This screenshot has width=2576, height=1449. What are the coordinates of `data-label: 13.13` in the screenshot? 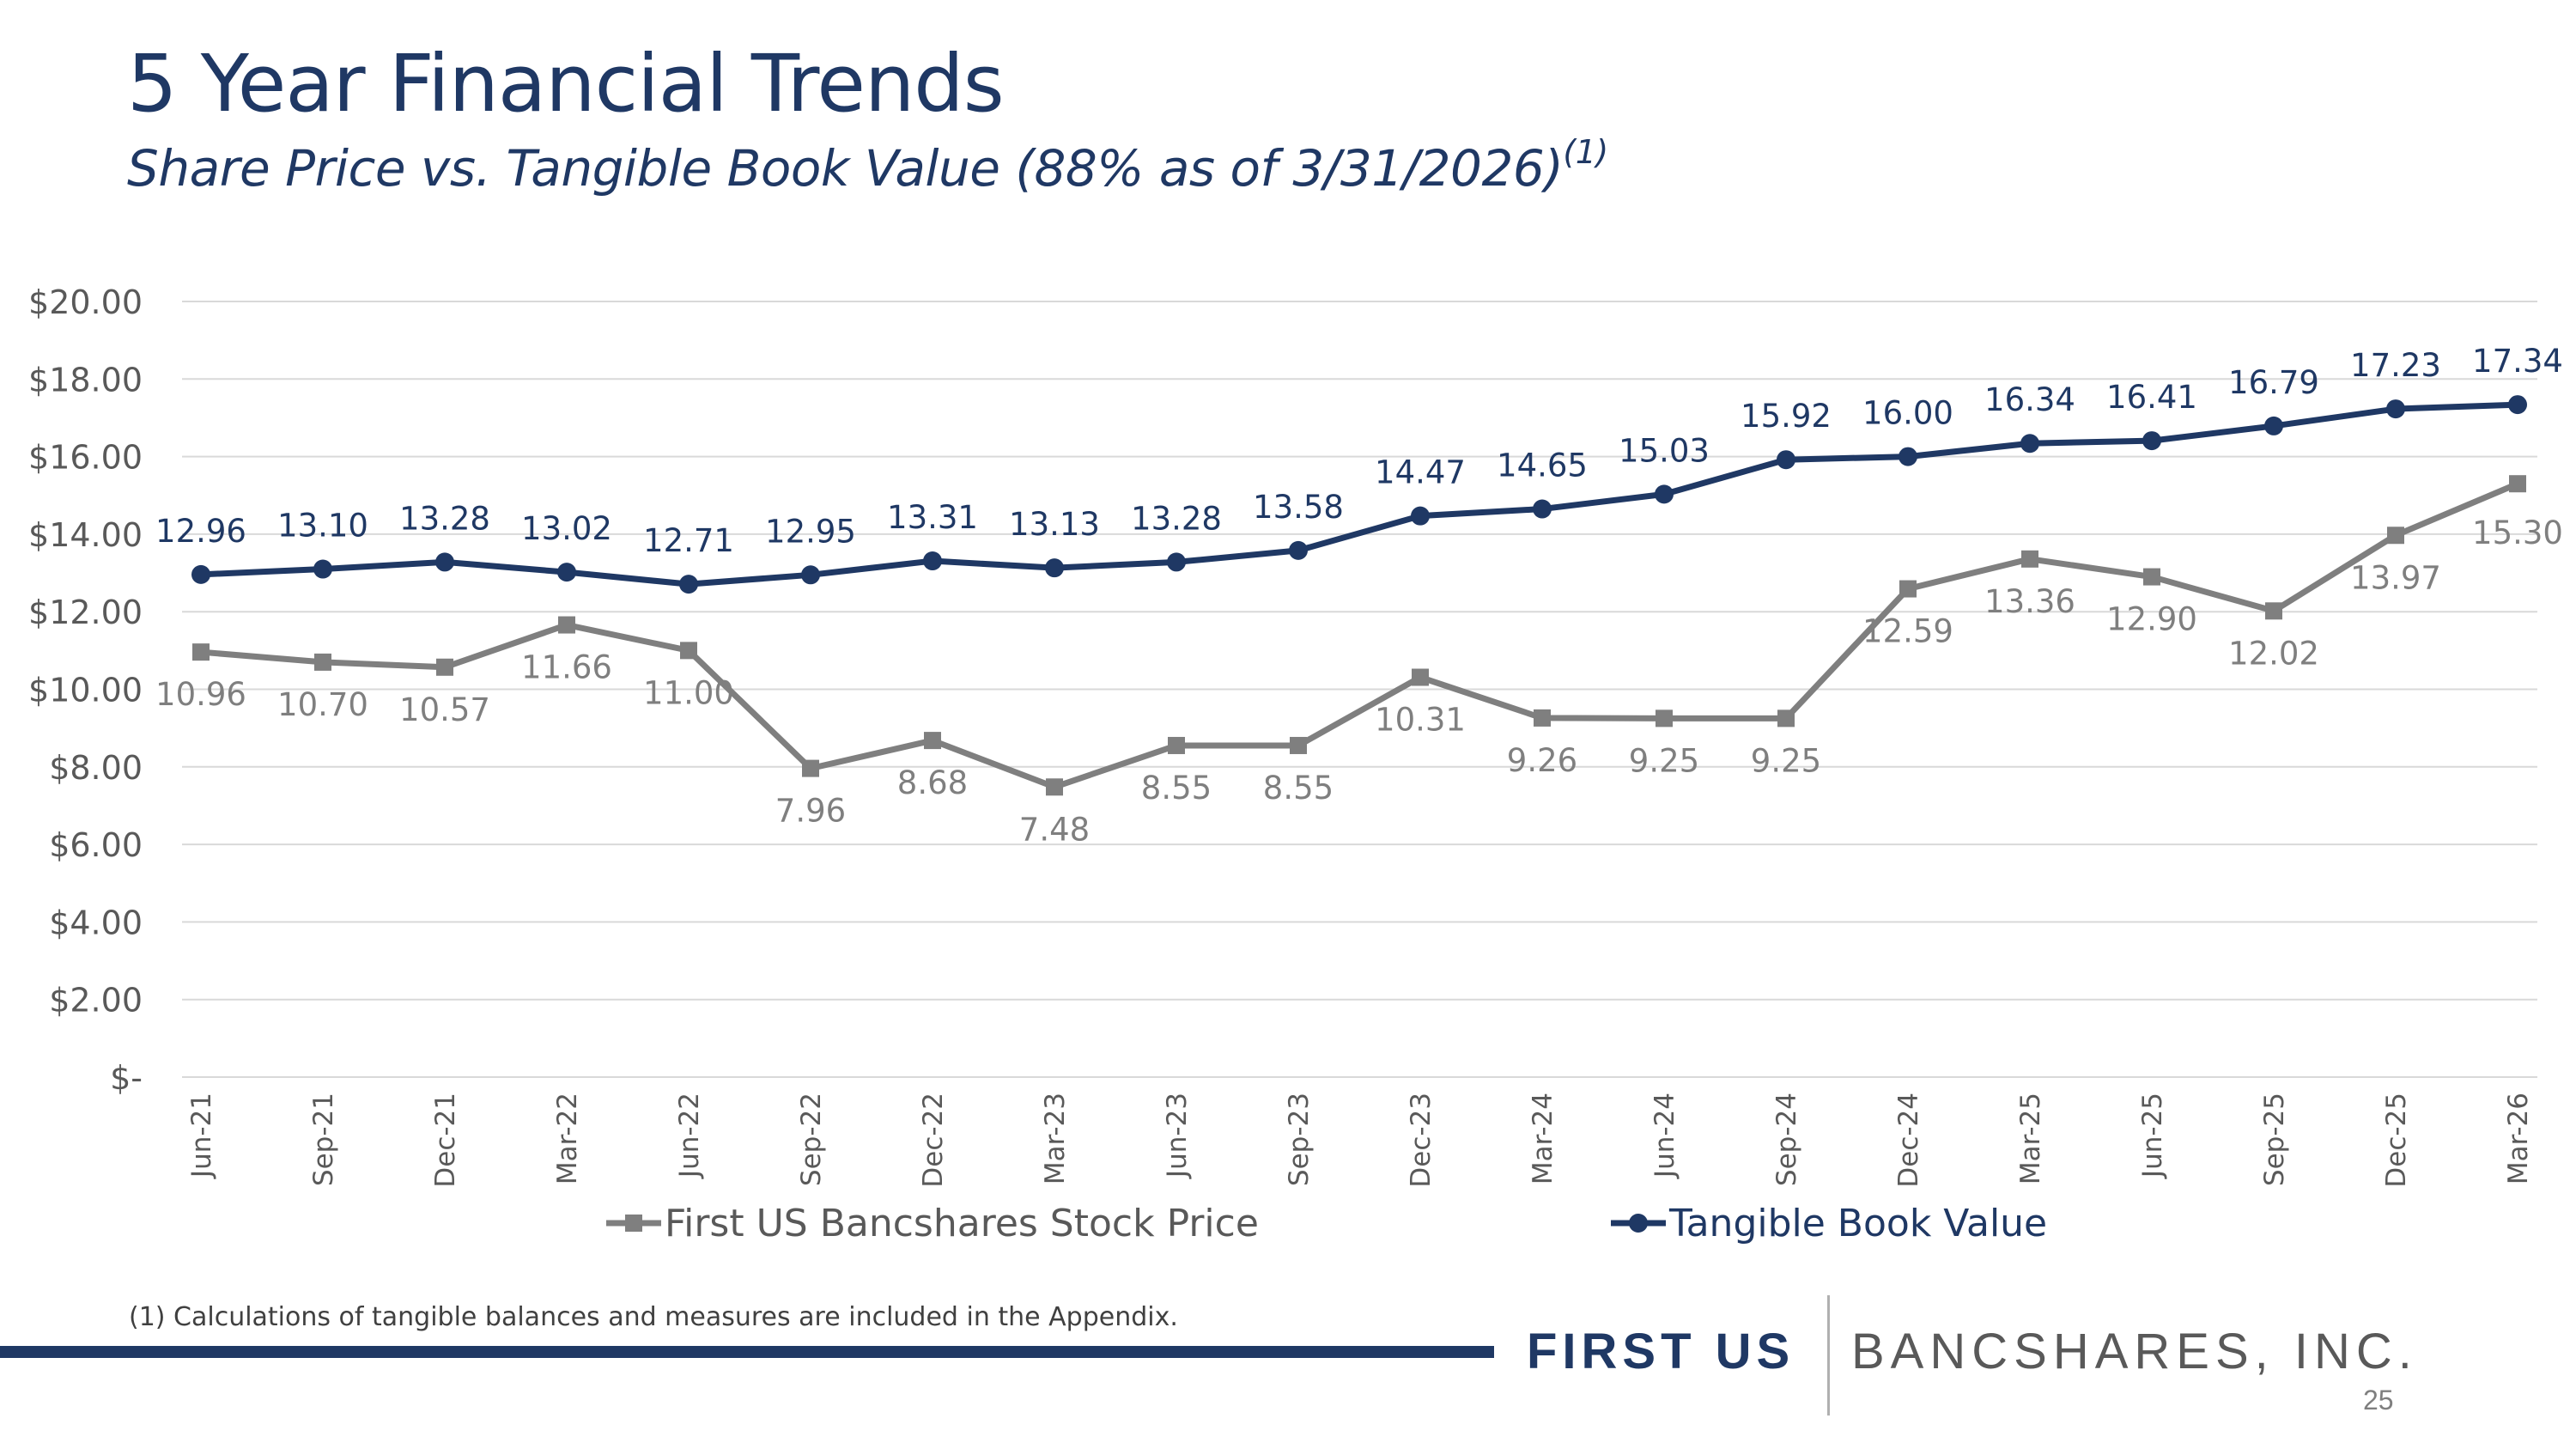 It's located at (1054, 524).